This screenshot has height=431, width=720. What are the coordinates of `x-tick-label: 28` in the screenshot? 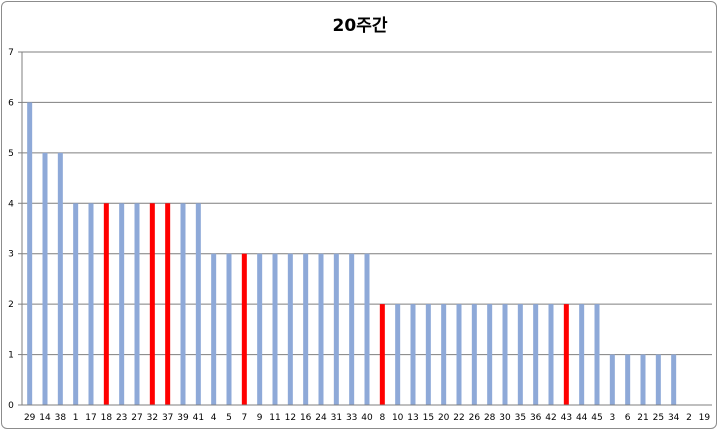 It's located at (490, 418).